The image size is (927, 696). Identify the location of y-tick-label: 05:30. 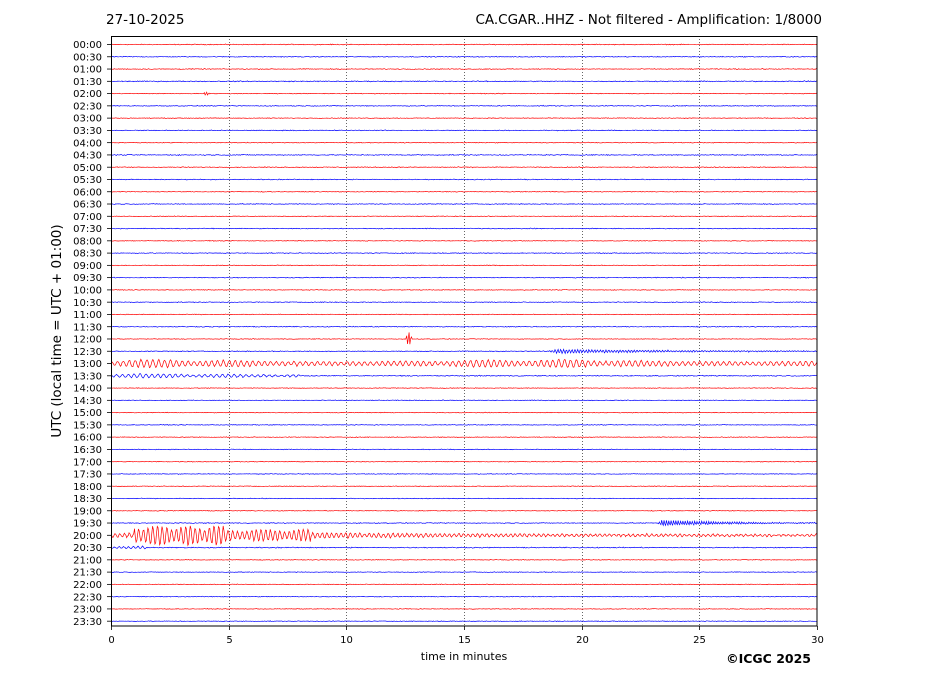
(87, 180).